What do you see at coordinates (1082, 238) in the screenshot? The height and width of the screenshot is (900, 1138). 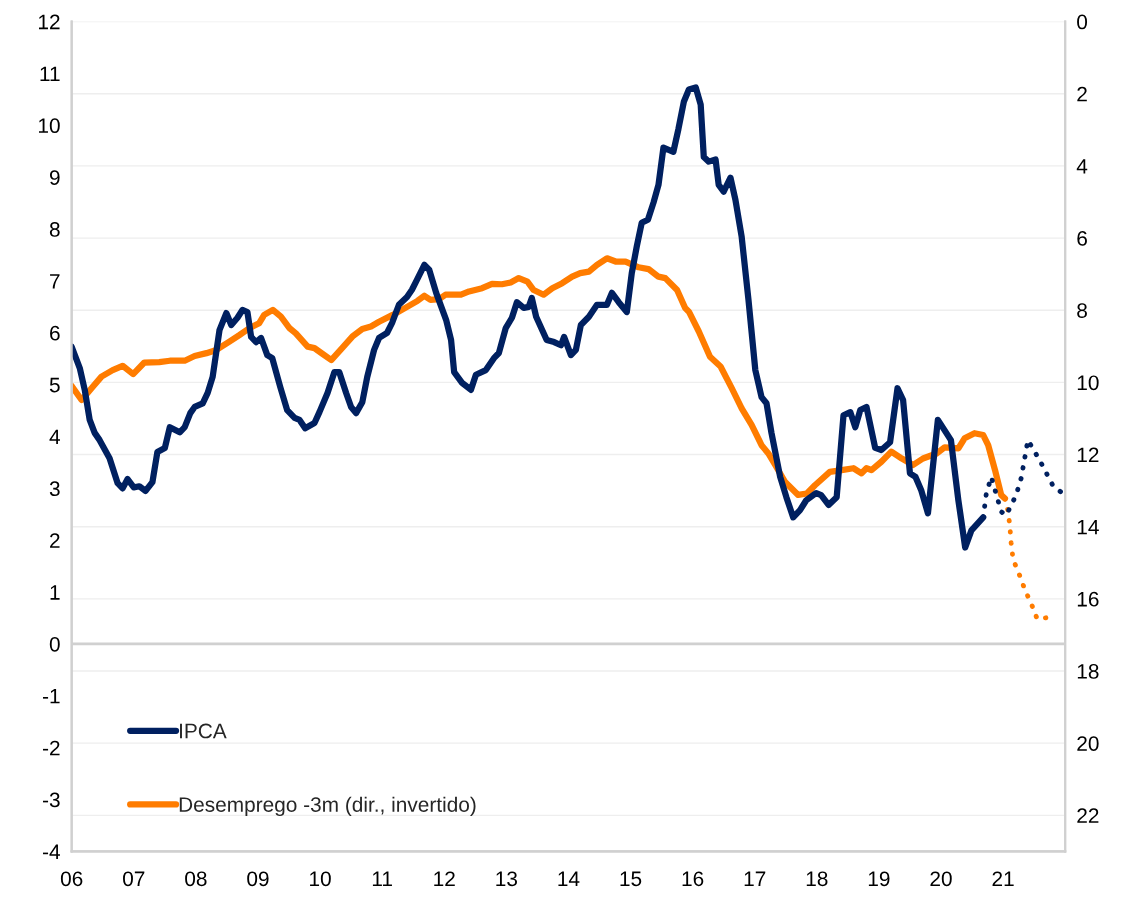 I see `y2-tick-label: 6` at bounding box center [1082, 238].